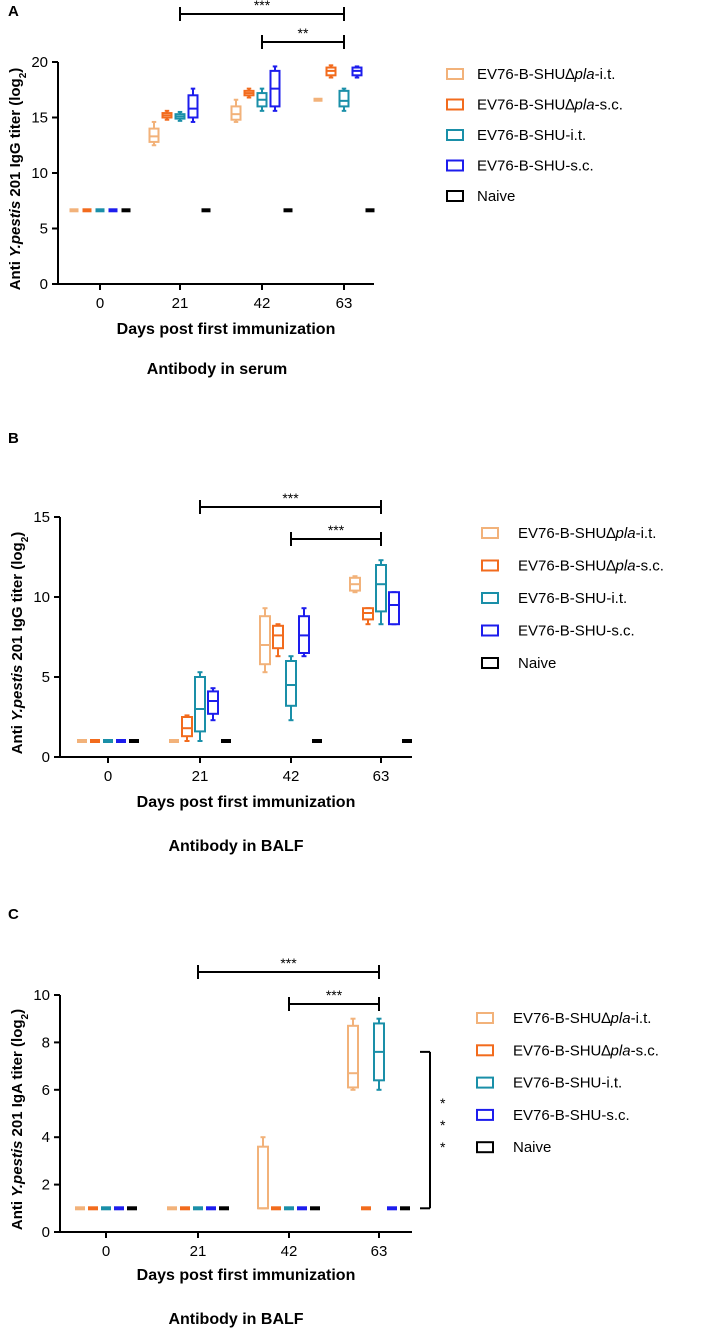 This screenshot has width=713, height=1339. Describe the element at coordinates (17, 534) in the screenshot. I see `y-axis-label-part: )` at that location.